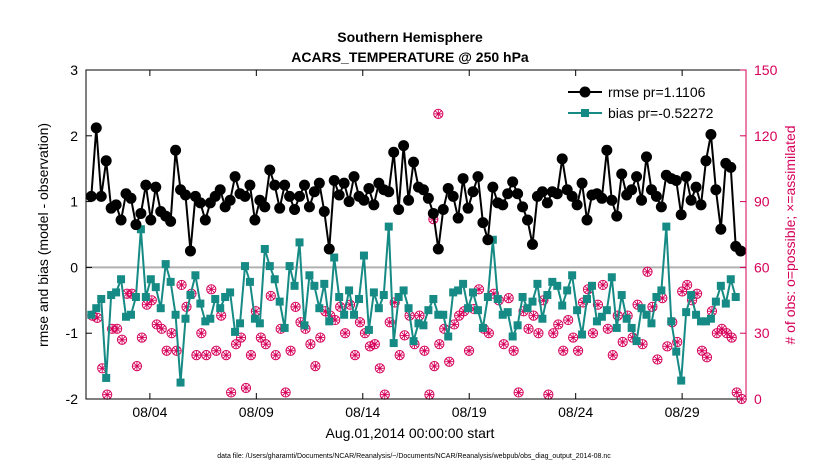  What do you see at coordinates (585, 113) in the screenshot?
I see `legend-bias-marker` at bounding box center [585, 113].